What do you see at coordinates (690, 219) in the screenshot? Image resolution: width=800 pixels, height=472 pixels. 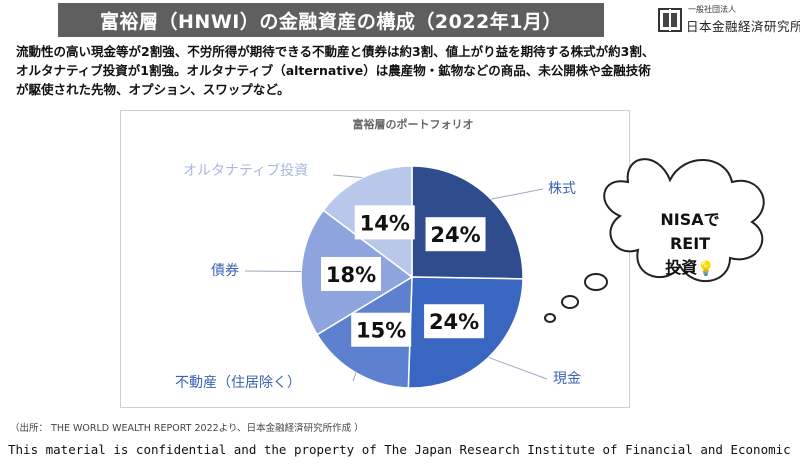 I see `bubble-line: NISAで` at bounding box center [690, 219].